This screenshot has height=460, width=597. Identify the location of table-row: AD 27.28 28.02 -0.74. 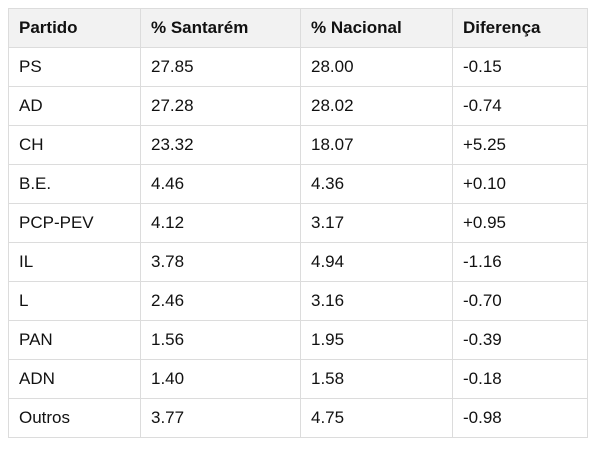
(298, 106).